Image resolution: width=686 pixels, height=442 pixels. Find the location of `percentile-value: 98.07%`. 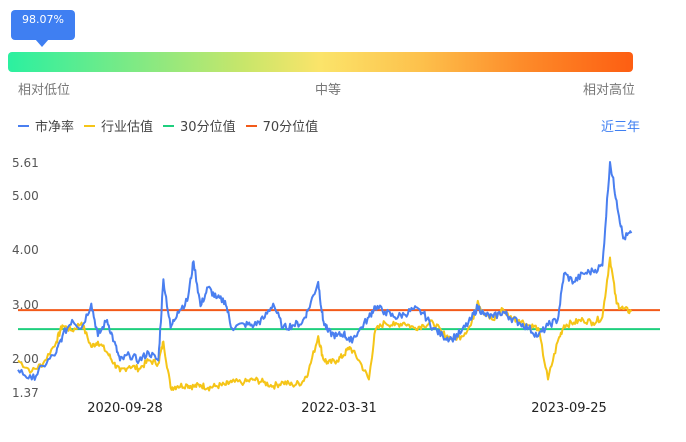

percentile-value: 98.07% is located at coordinates (43, 19).